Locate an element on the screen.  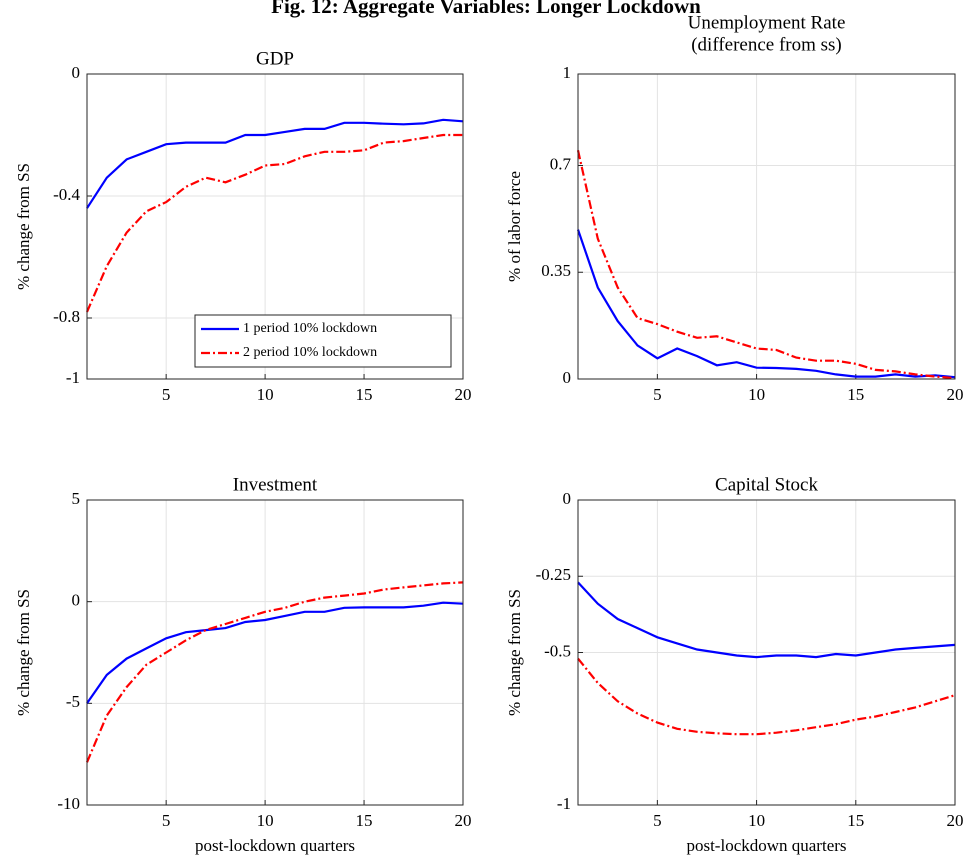
y-axis-label: % of labor force is located at coordinates (514, 226).